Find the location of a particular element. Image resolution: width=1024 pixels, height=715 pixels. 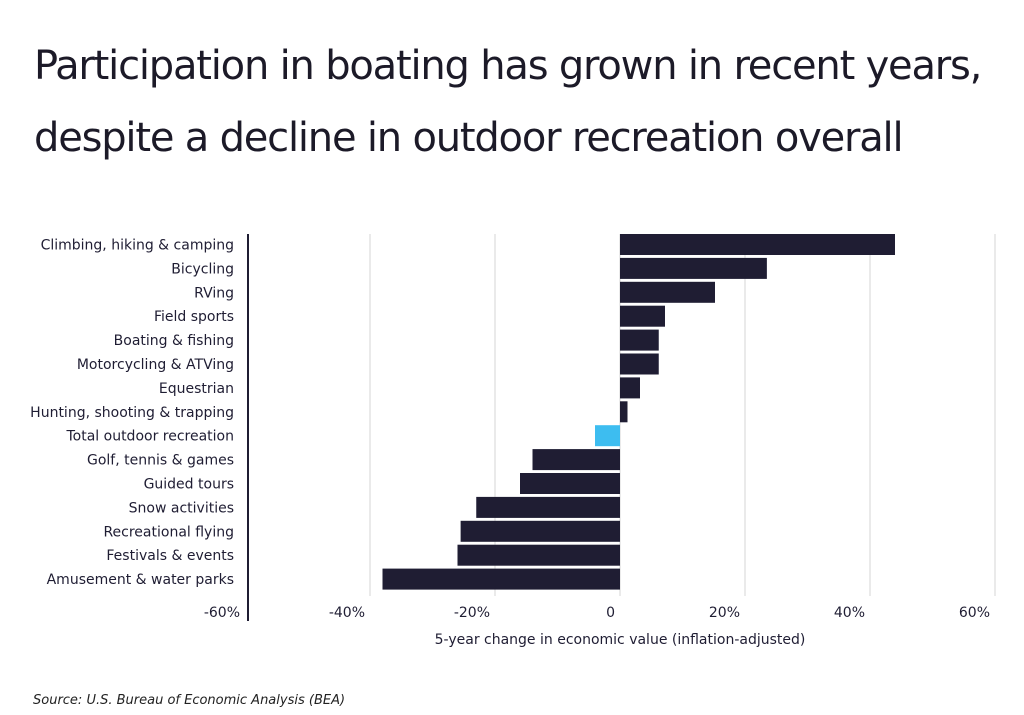

category-label: Festivals & events is located at coordinates (170, 556).